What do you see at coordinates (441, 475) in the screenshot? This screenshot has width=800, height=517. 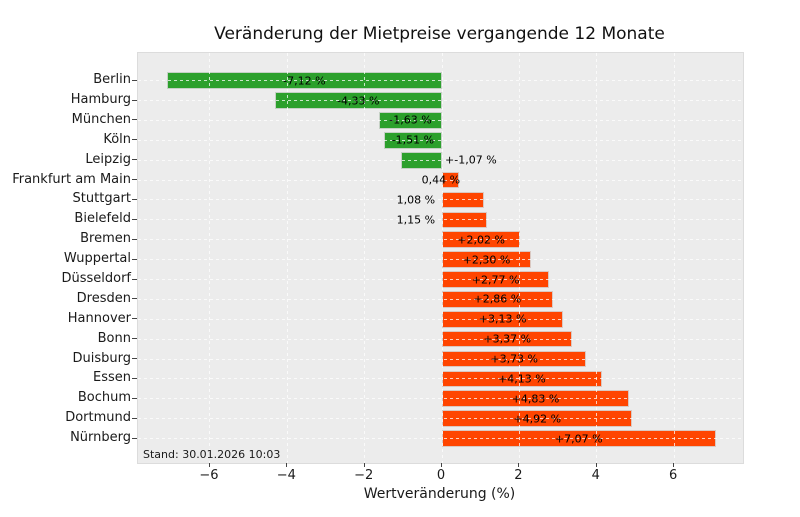 I see `x-tick-label: 0` at bounding box center [441, 475].